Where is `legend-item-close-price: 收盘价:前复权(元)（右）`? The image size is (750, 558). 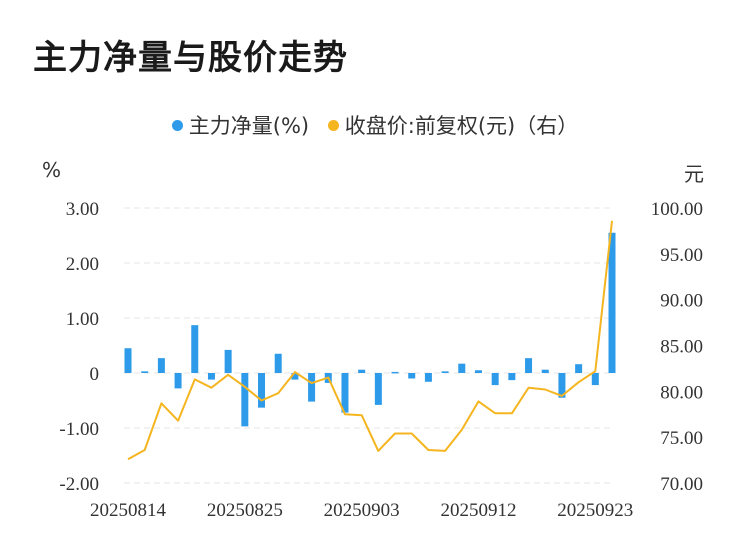 legend-item-close-price: 收盘价:前复权(元)（右） is located at coordinates (453, 125).